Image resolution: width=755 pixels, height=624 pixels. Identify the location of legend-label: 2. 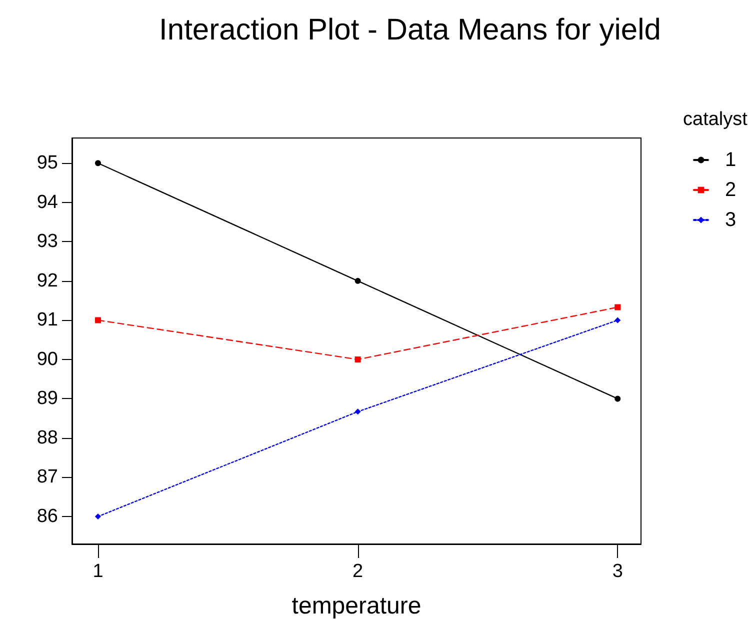
(730, 190).